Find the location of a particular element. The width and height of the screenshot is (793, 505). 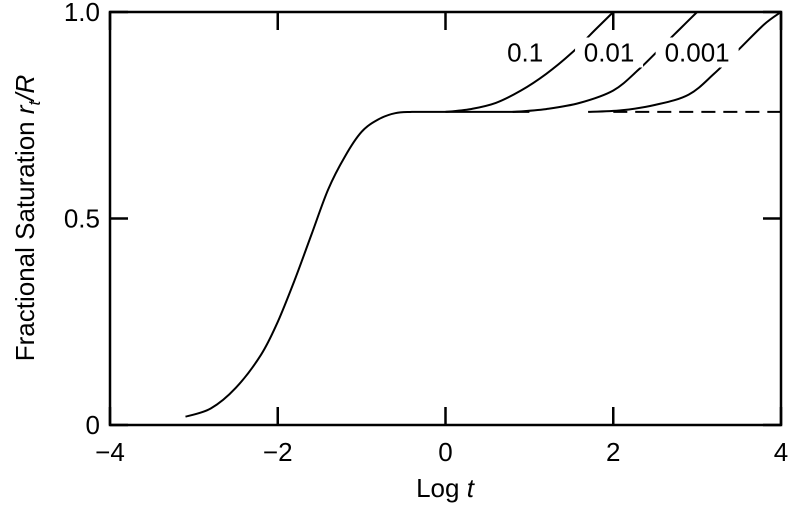

x-tick-label-2: 0 is located at coordinates (445, 452).